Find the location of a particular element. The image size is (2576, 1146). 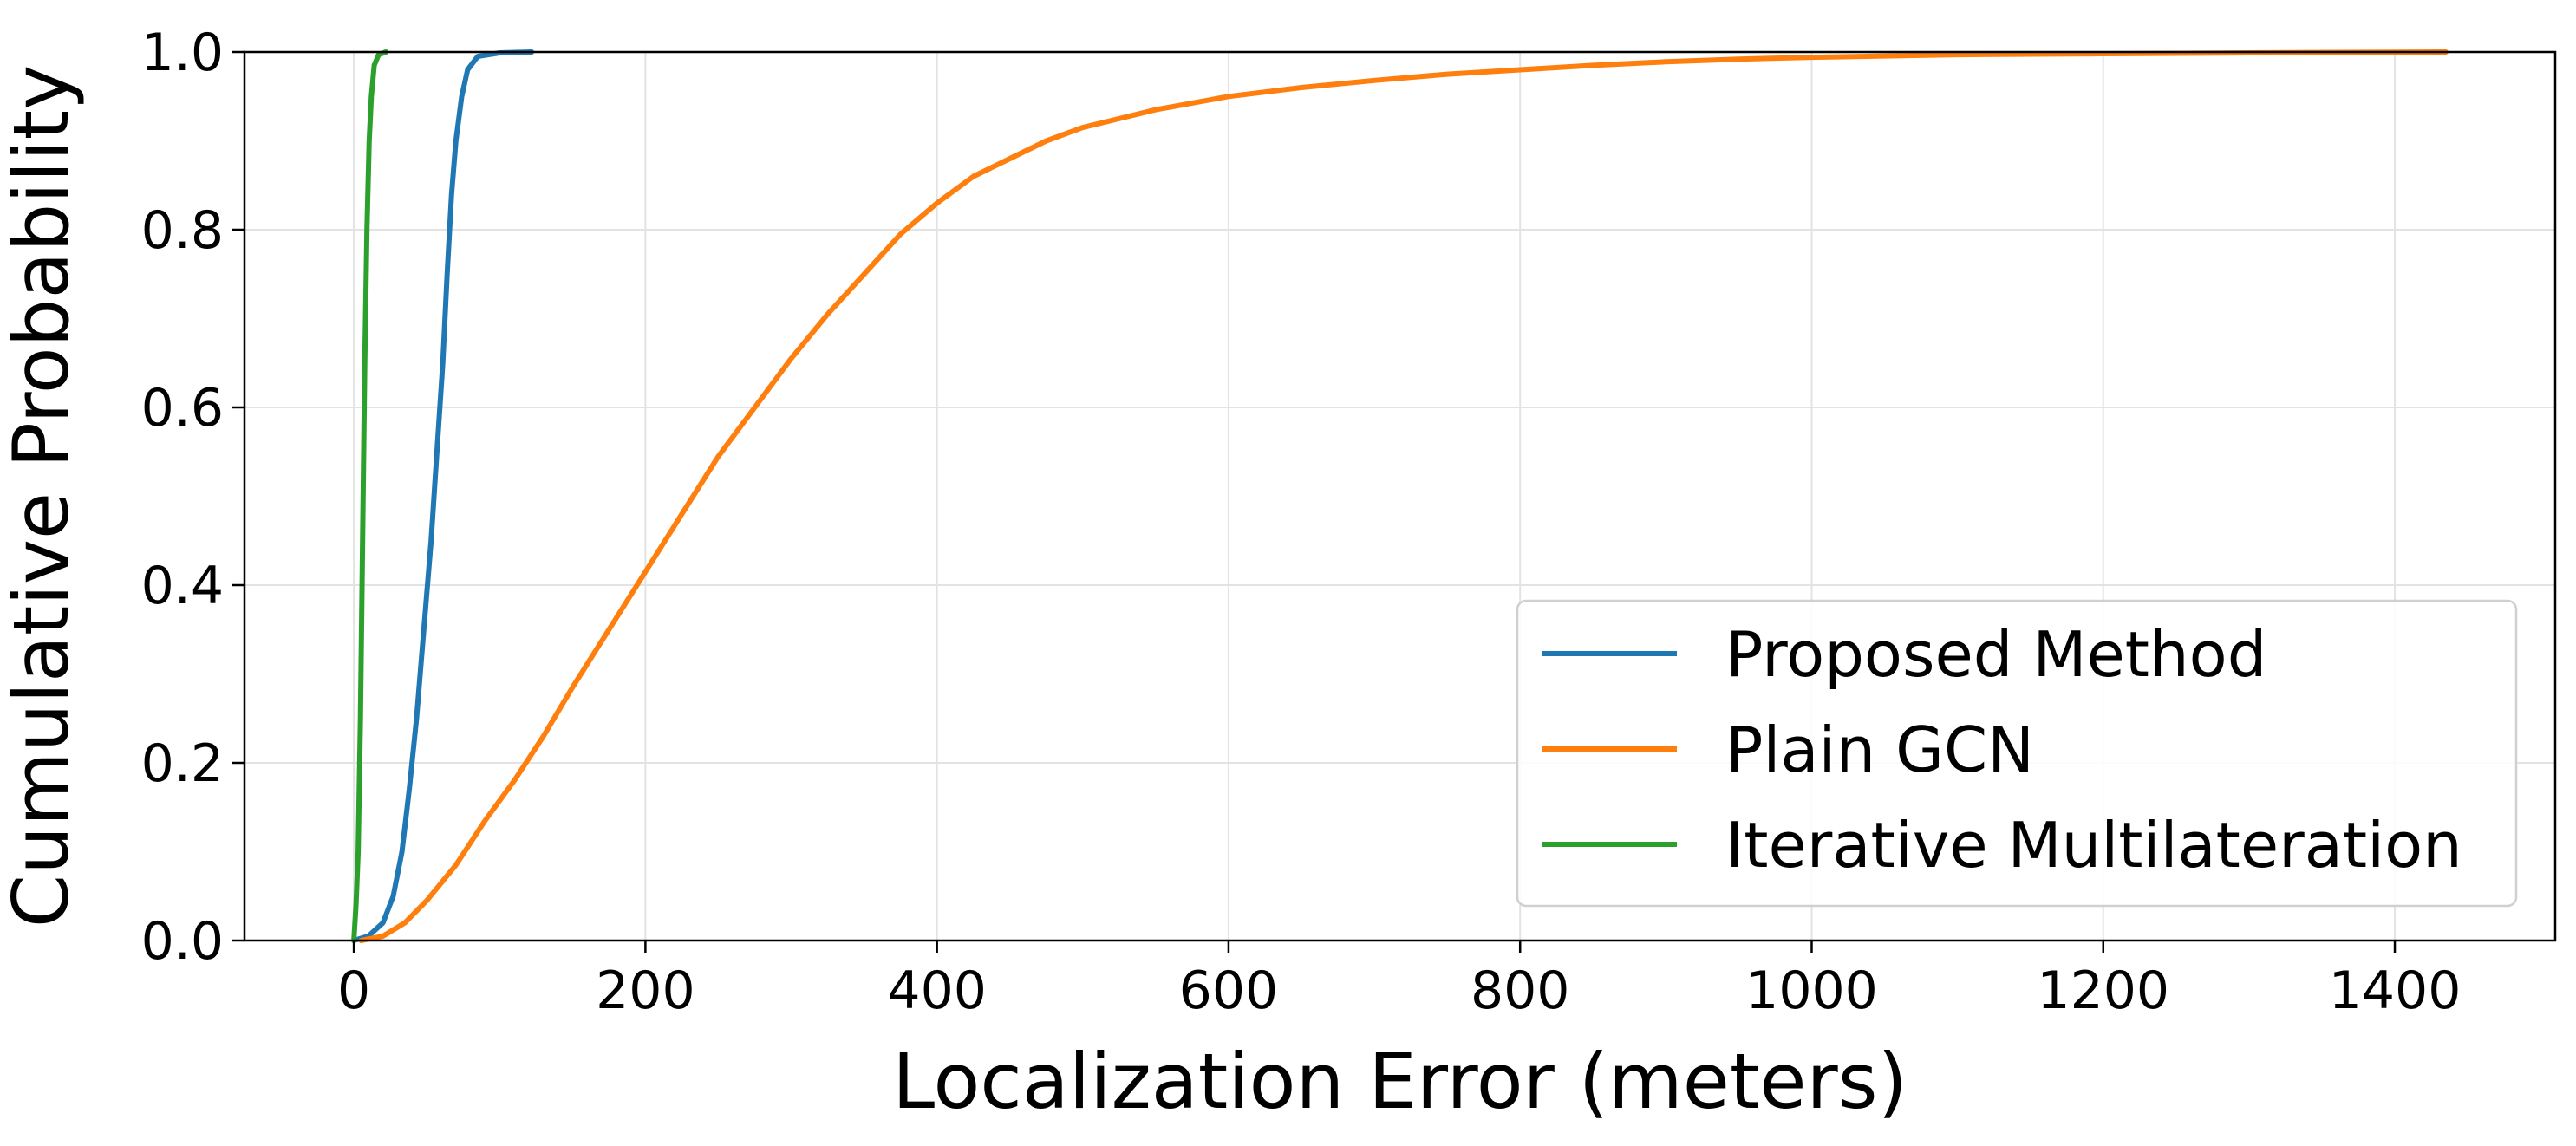

x-tick-label: 1200 is located at coordinates (2103, 990).